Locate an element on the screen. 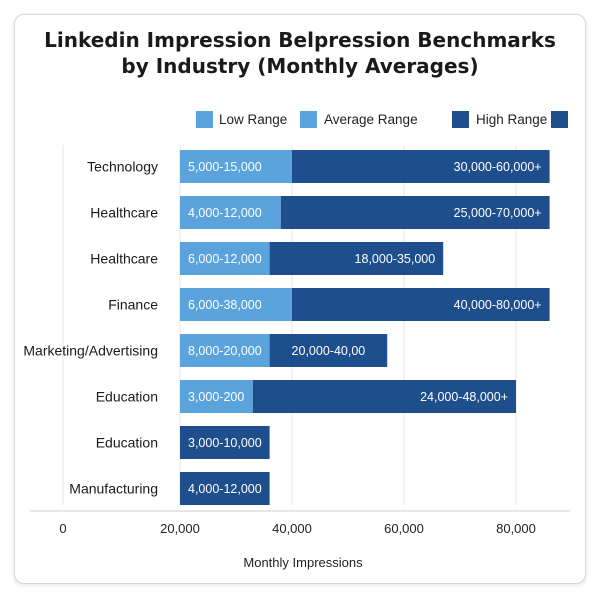 Image resolution: width=600 pixels, height=600 pixels. x-tick-label-1: 20,000 is located at coordinates (180, 528).